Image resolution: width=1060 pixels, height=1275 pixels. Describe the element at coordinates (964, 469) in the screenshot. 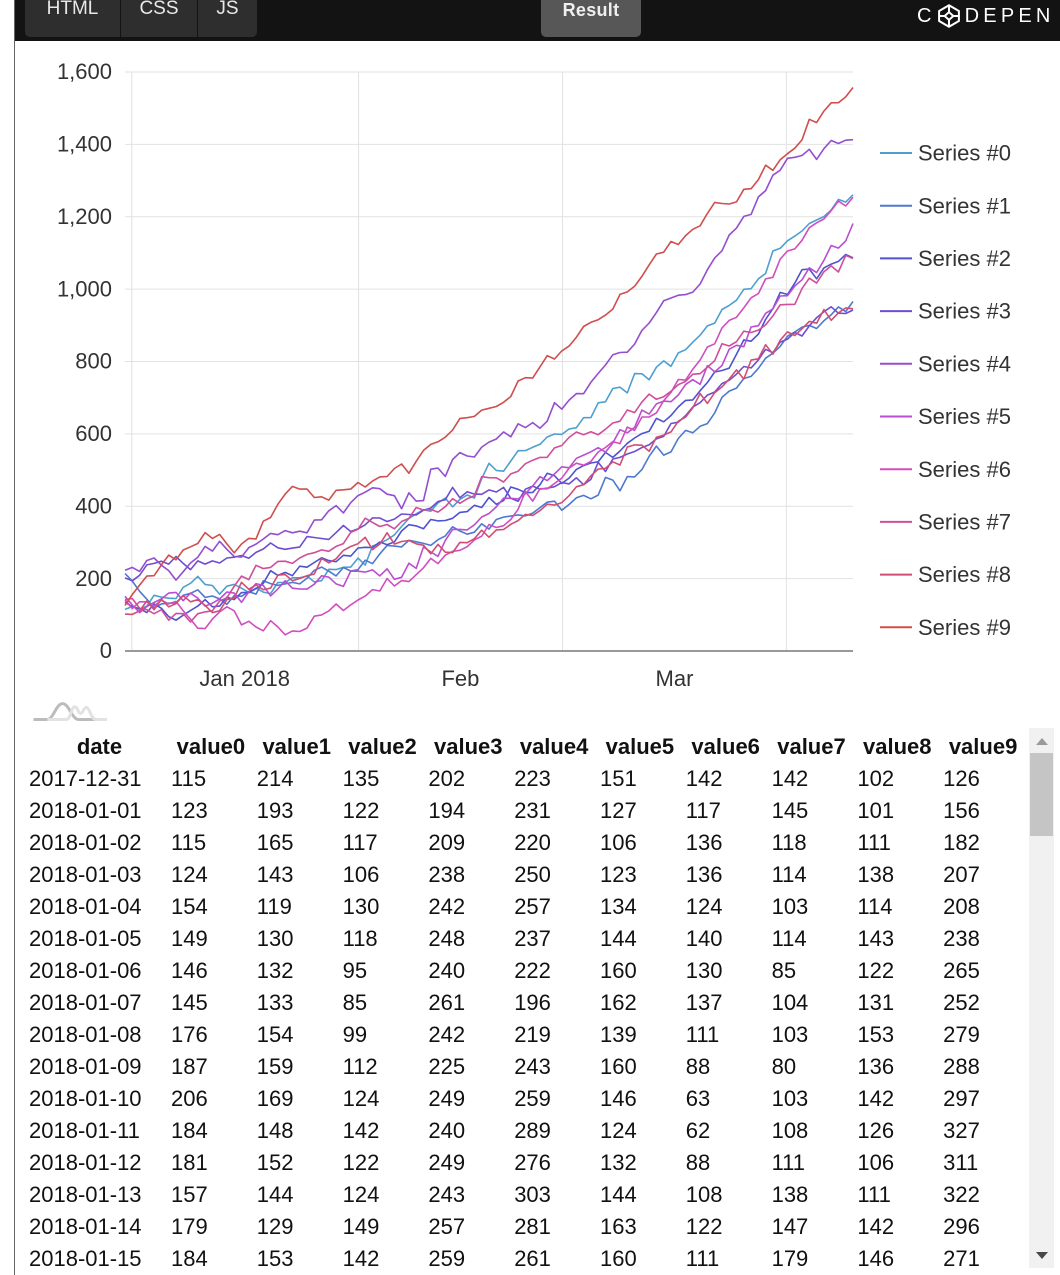

I see `svg-text: Series #6` at that location.